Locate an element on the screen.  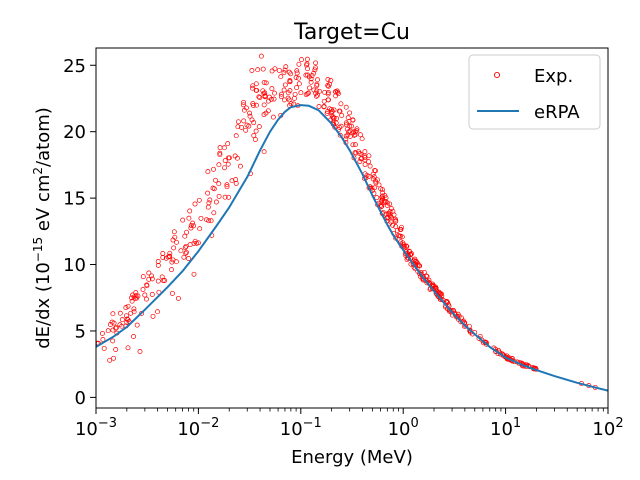
legend: Exp. eRPA is located at coordinates (534, 92).